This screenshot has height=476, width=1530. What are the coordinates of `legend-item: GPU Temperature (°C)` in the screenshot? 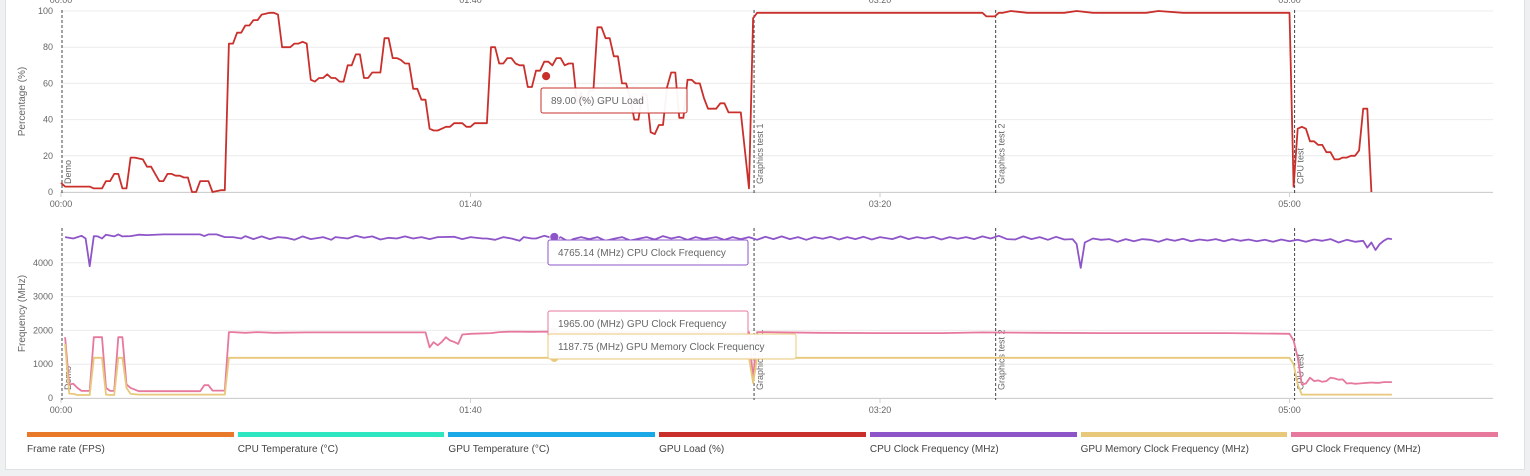 It's located at (552, 447).